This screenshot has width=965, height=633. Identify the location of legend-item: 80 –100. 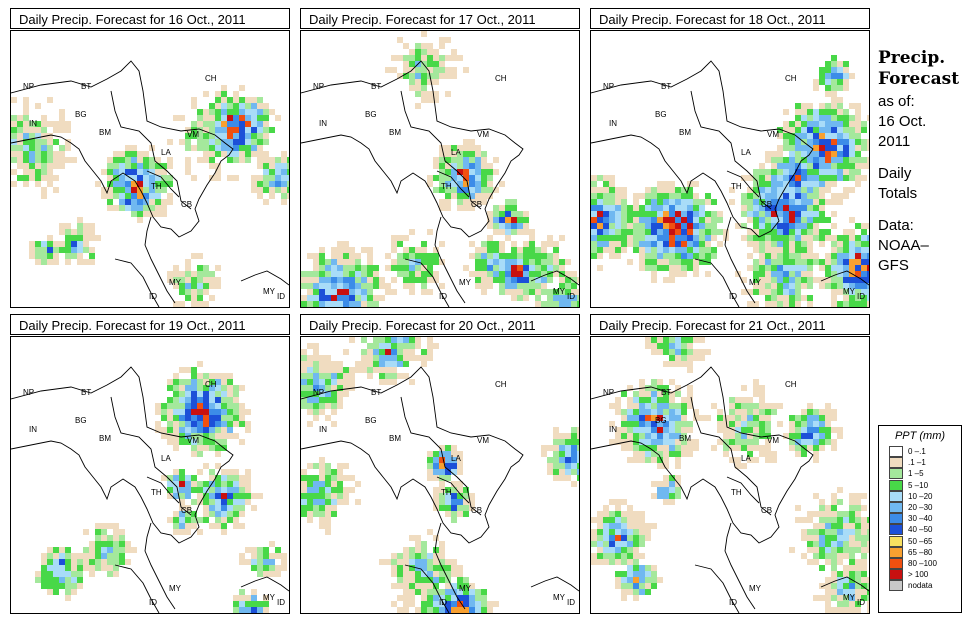
(920, 563).